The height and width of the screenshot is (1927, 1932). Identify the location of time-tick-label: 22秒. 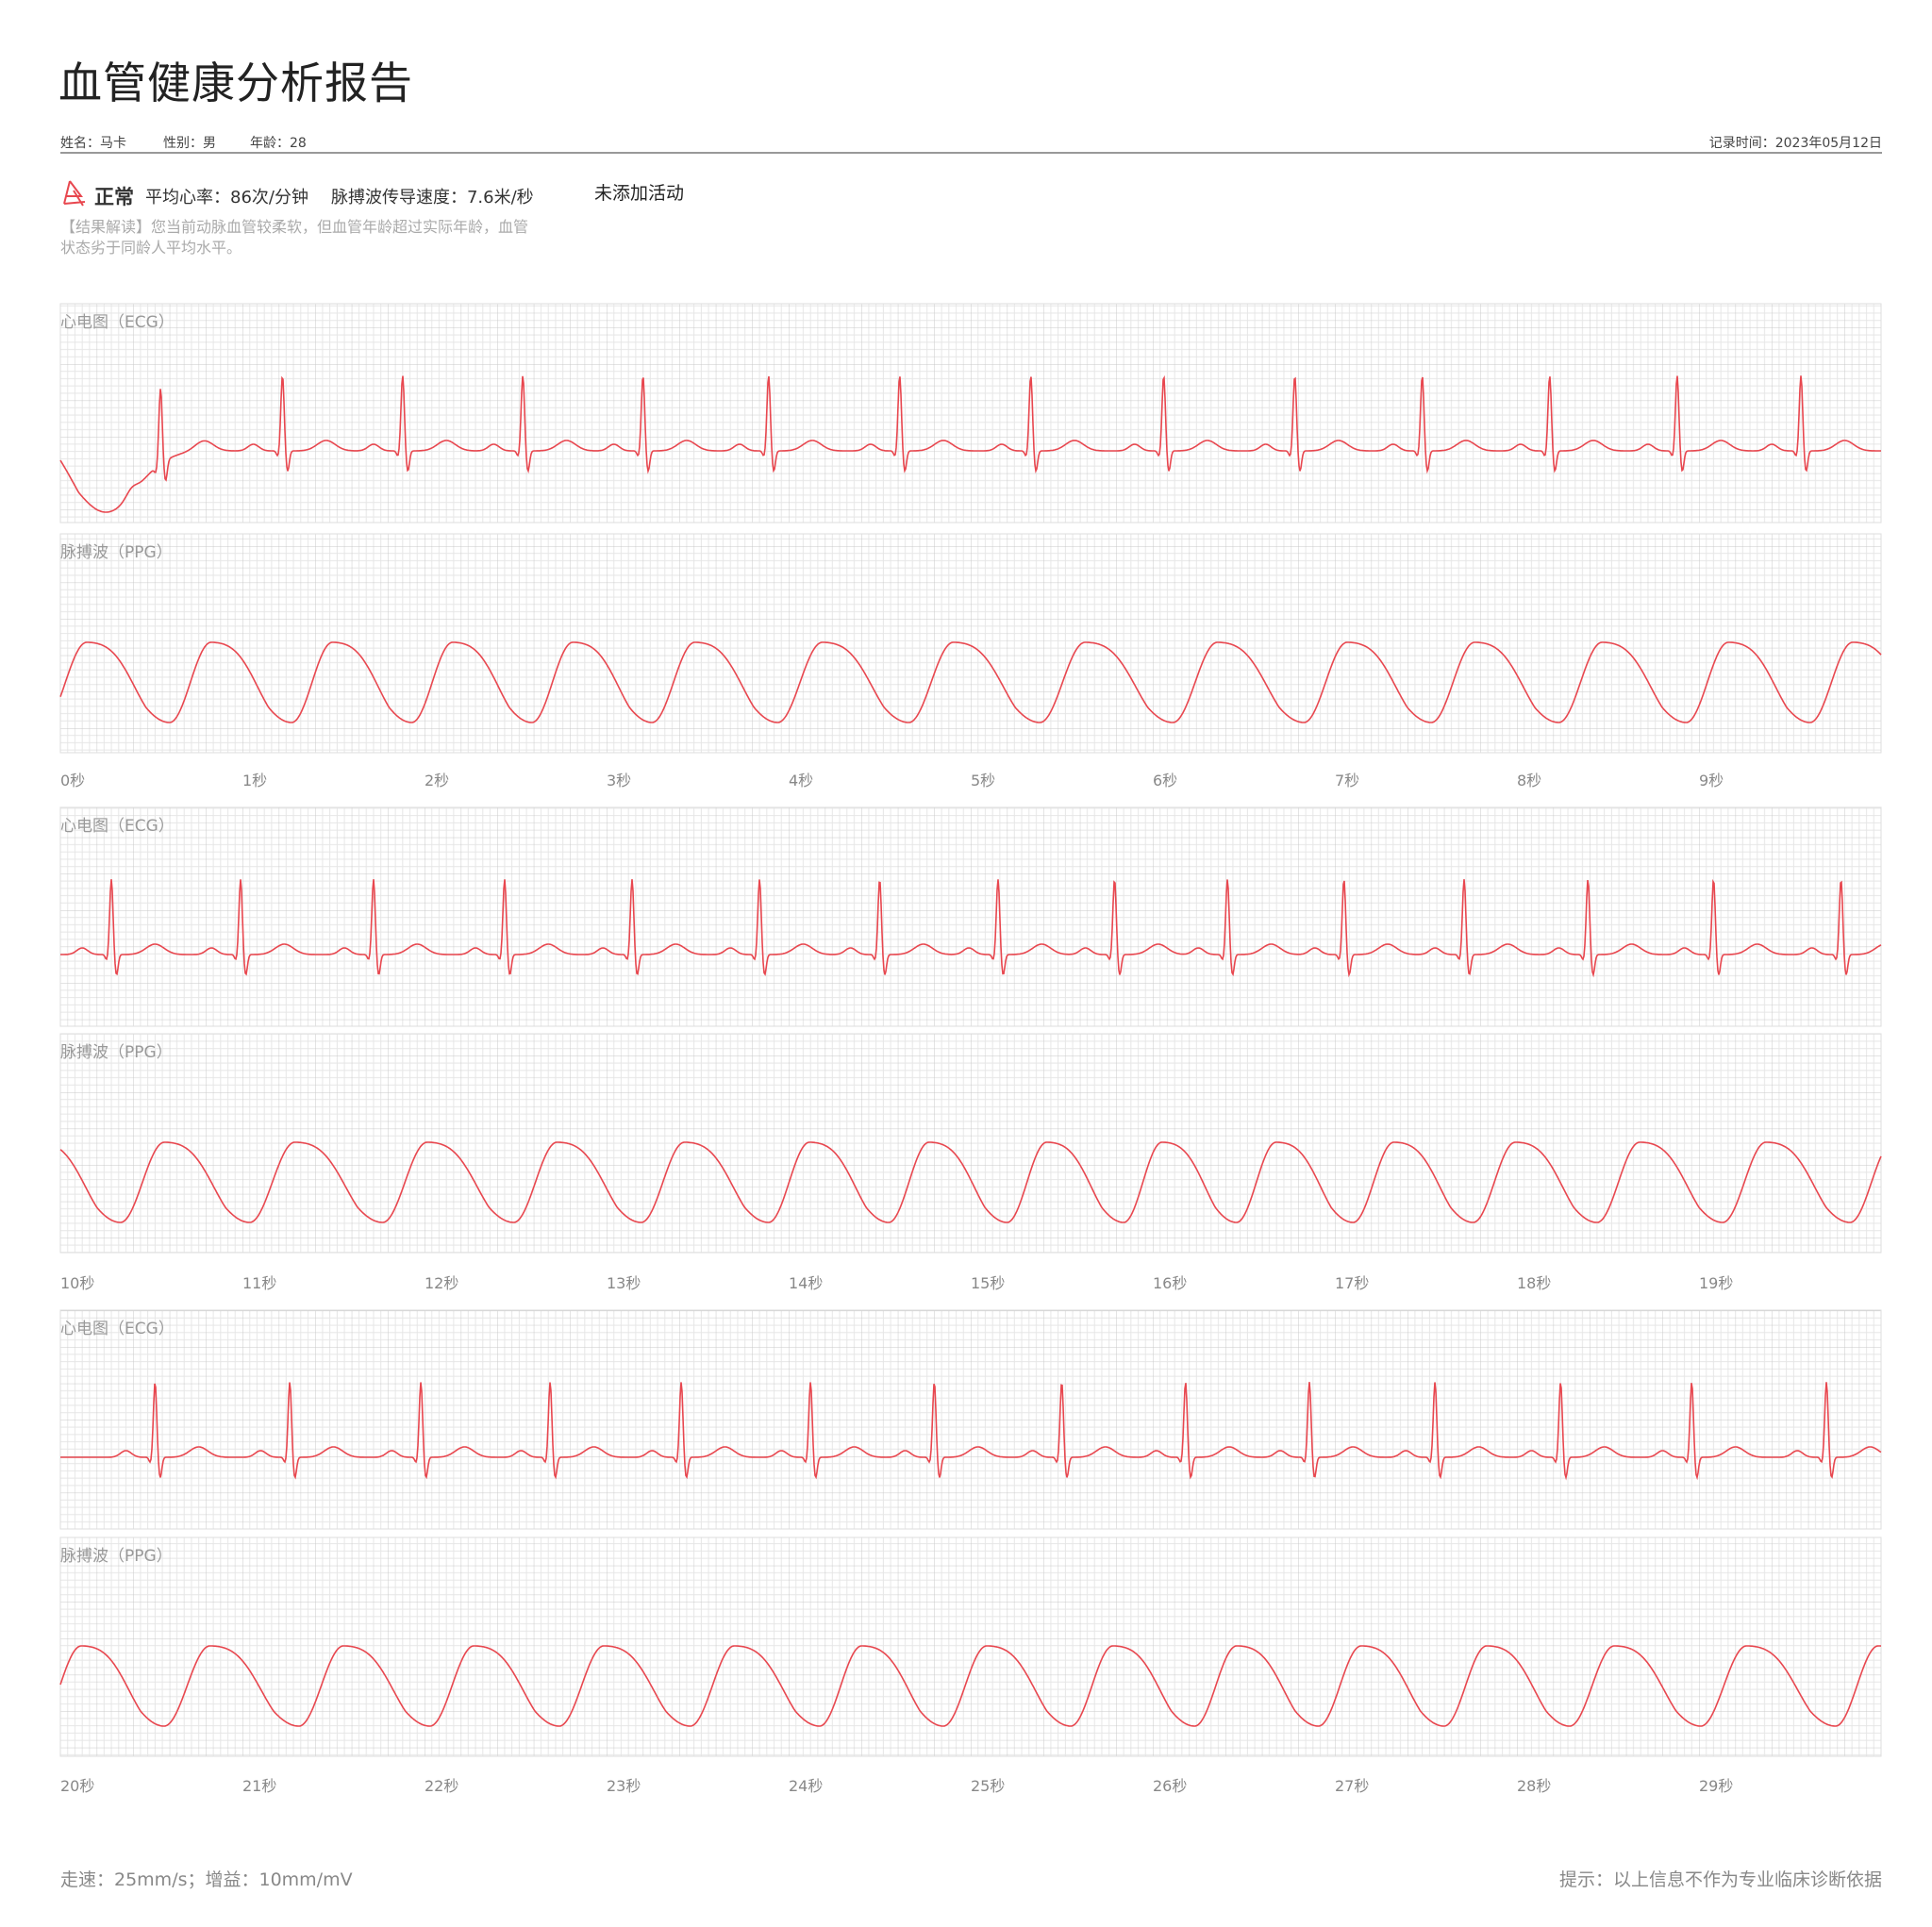
(442, 1786).